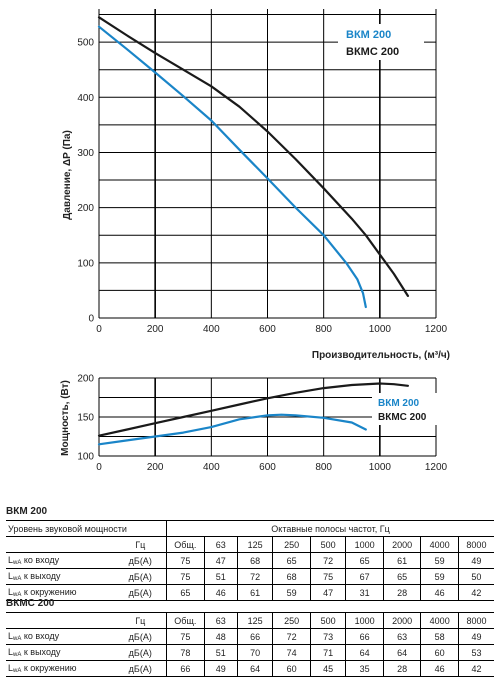 The width and height of the screenshot is (498, 677). I want to click on pressure-ytick-label: 100, so click(85, 263).